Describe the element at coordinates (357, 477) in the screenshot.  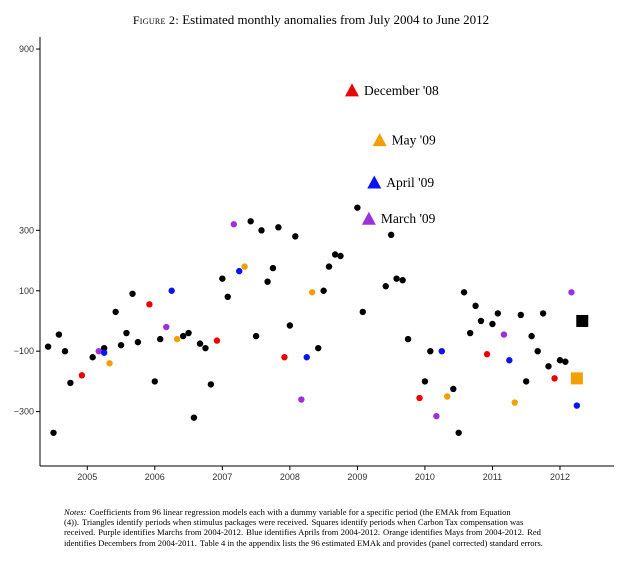
I see `x-tick-label: 2009` at that location.